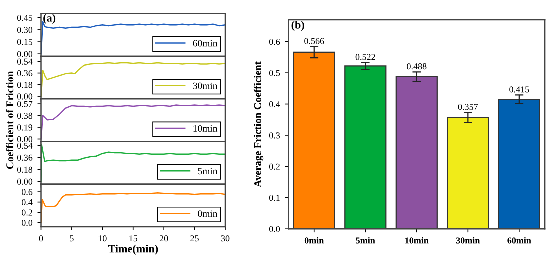 The width and height of the screenshot is (550, 267). What do you see at coordinates (314, 240) in the screenshot?
I see `x-tick-label: 0min` at bounding box center [314, 240].